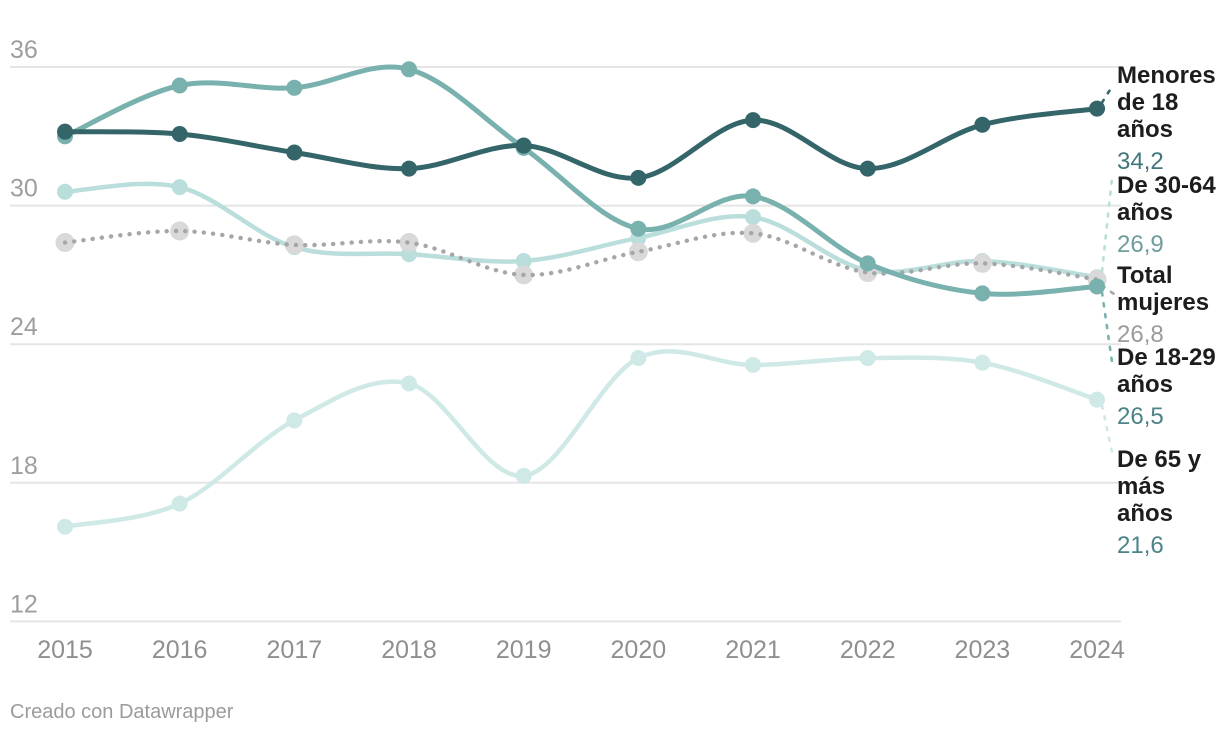 The width and height of the screenshot is (1220, 738). Describe the element at coordinates (1140, 161) in the screenshot. I see `series-value: 34,2` at that location.